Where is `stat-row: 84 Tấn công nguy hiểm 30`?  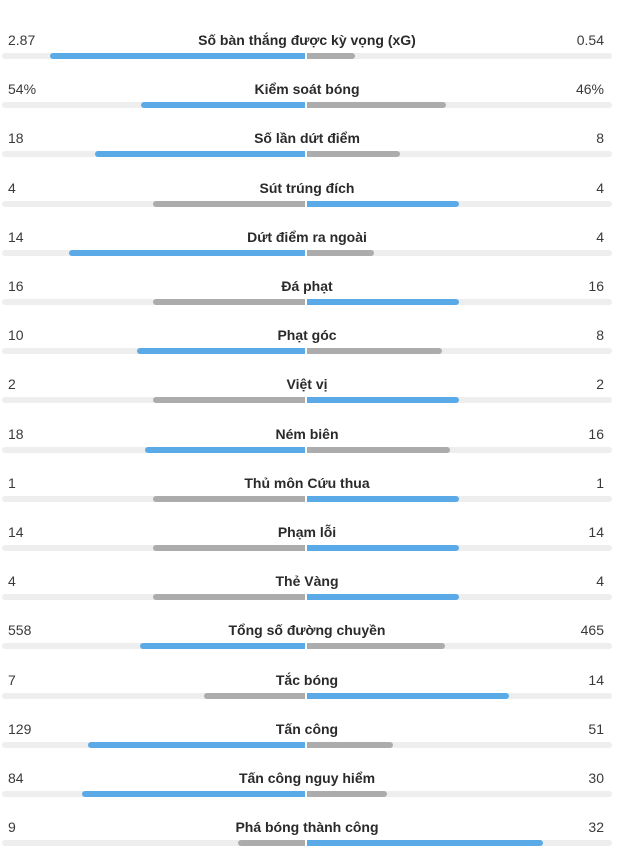 stat-row: 84 Tấn công nguy hiểm 30 is located at coordinates (310, 785).